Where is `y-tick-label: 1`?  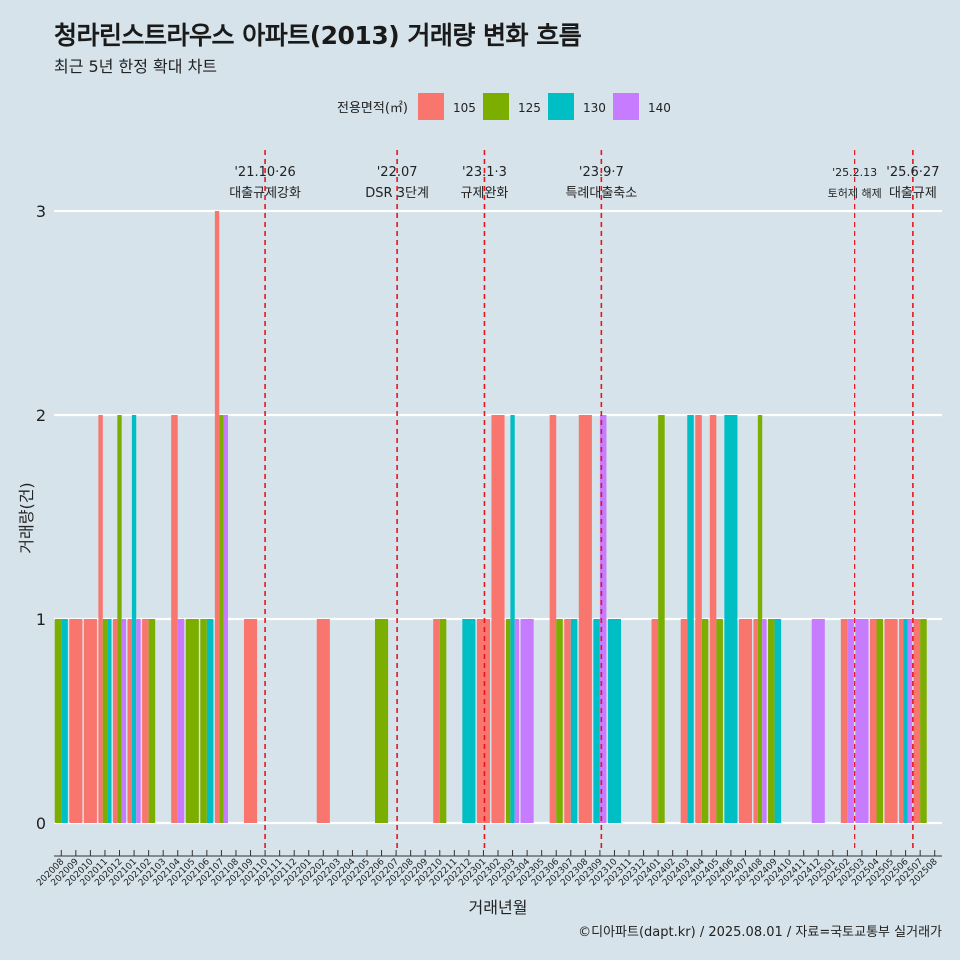
y-tick-label: 1 is located at coordinates (41, 619).